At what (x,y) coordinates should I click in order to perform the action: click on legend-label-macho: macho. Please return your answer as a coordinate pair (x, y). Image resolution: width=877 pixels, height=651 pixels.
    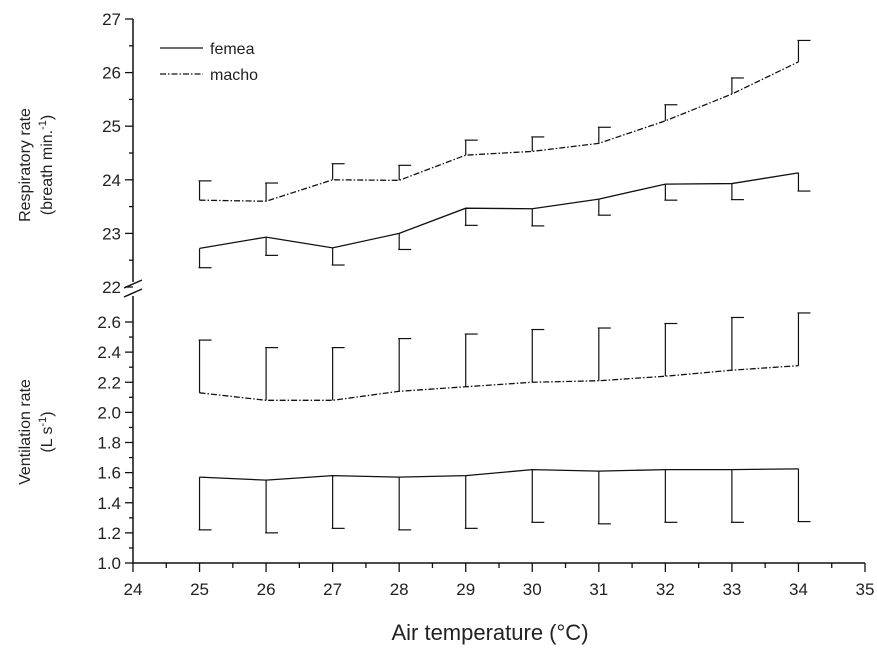
    Looking at the image, I should click on (234, 75).